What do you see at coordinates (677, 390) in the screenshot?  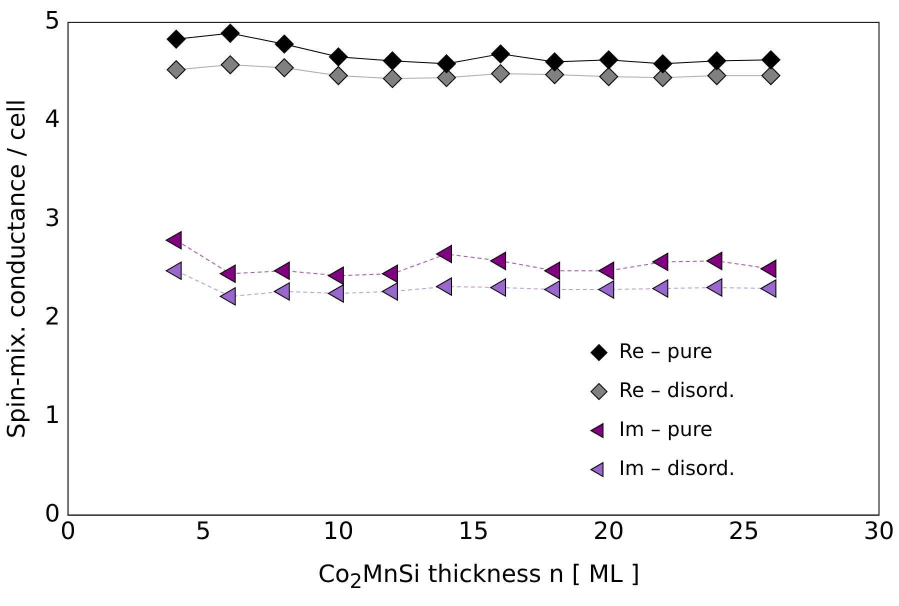 I see `legend-label: Re – disord.` at bounding box center [677, 390].